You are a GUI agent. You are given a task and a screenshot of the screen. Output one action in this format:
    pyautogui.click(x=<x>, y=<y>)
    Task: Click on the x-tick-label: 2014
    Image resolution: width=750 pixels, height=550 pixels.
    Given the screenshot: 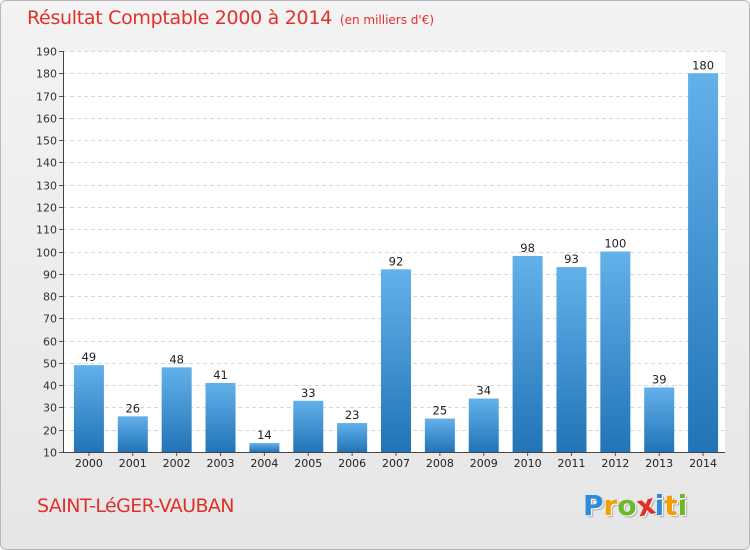 What is the action you would take?
    pyautogui.click(x=703, y=463)
    